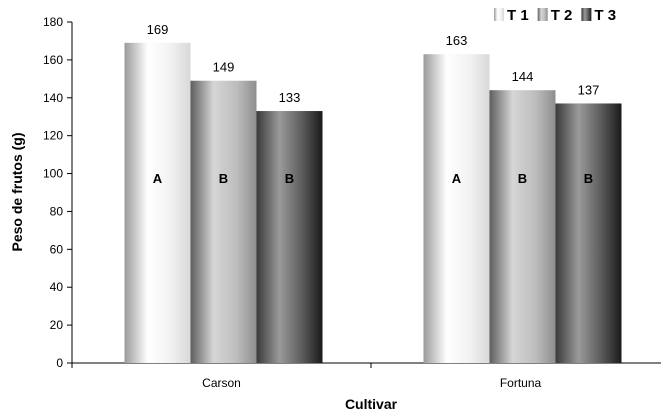  Describe the element at coordinates (53, 136) in the screenshot. I see `y-tick-label: 120` at that location.